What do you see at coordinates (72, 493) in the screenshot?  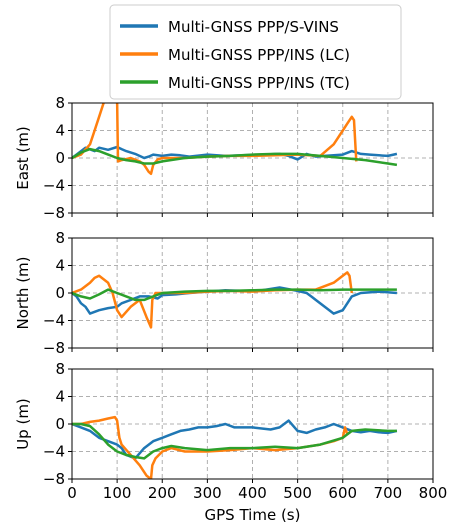 I see `x-tick-label: 0` at bounding box center [72, 493].